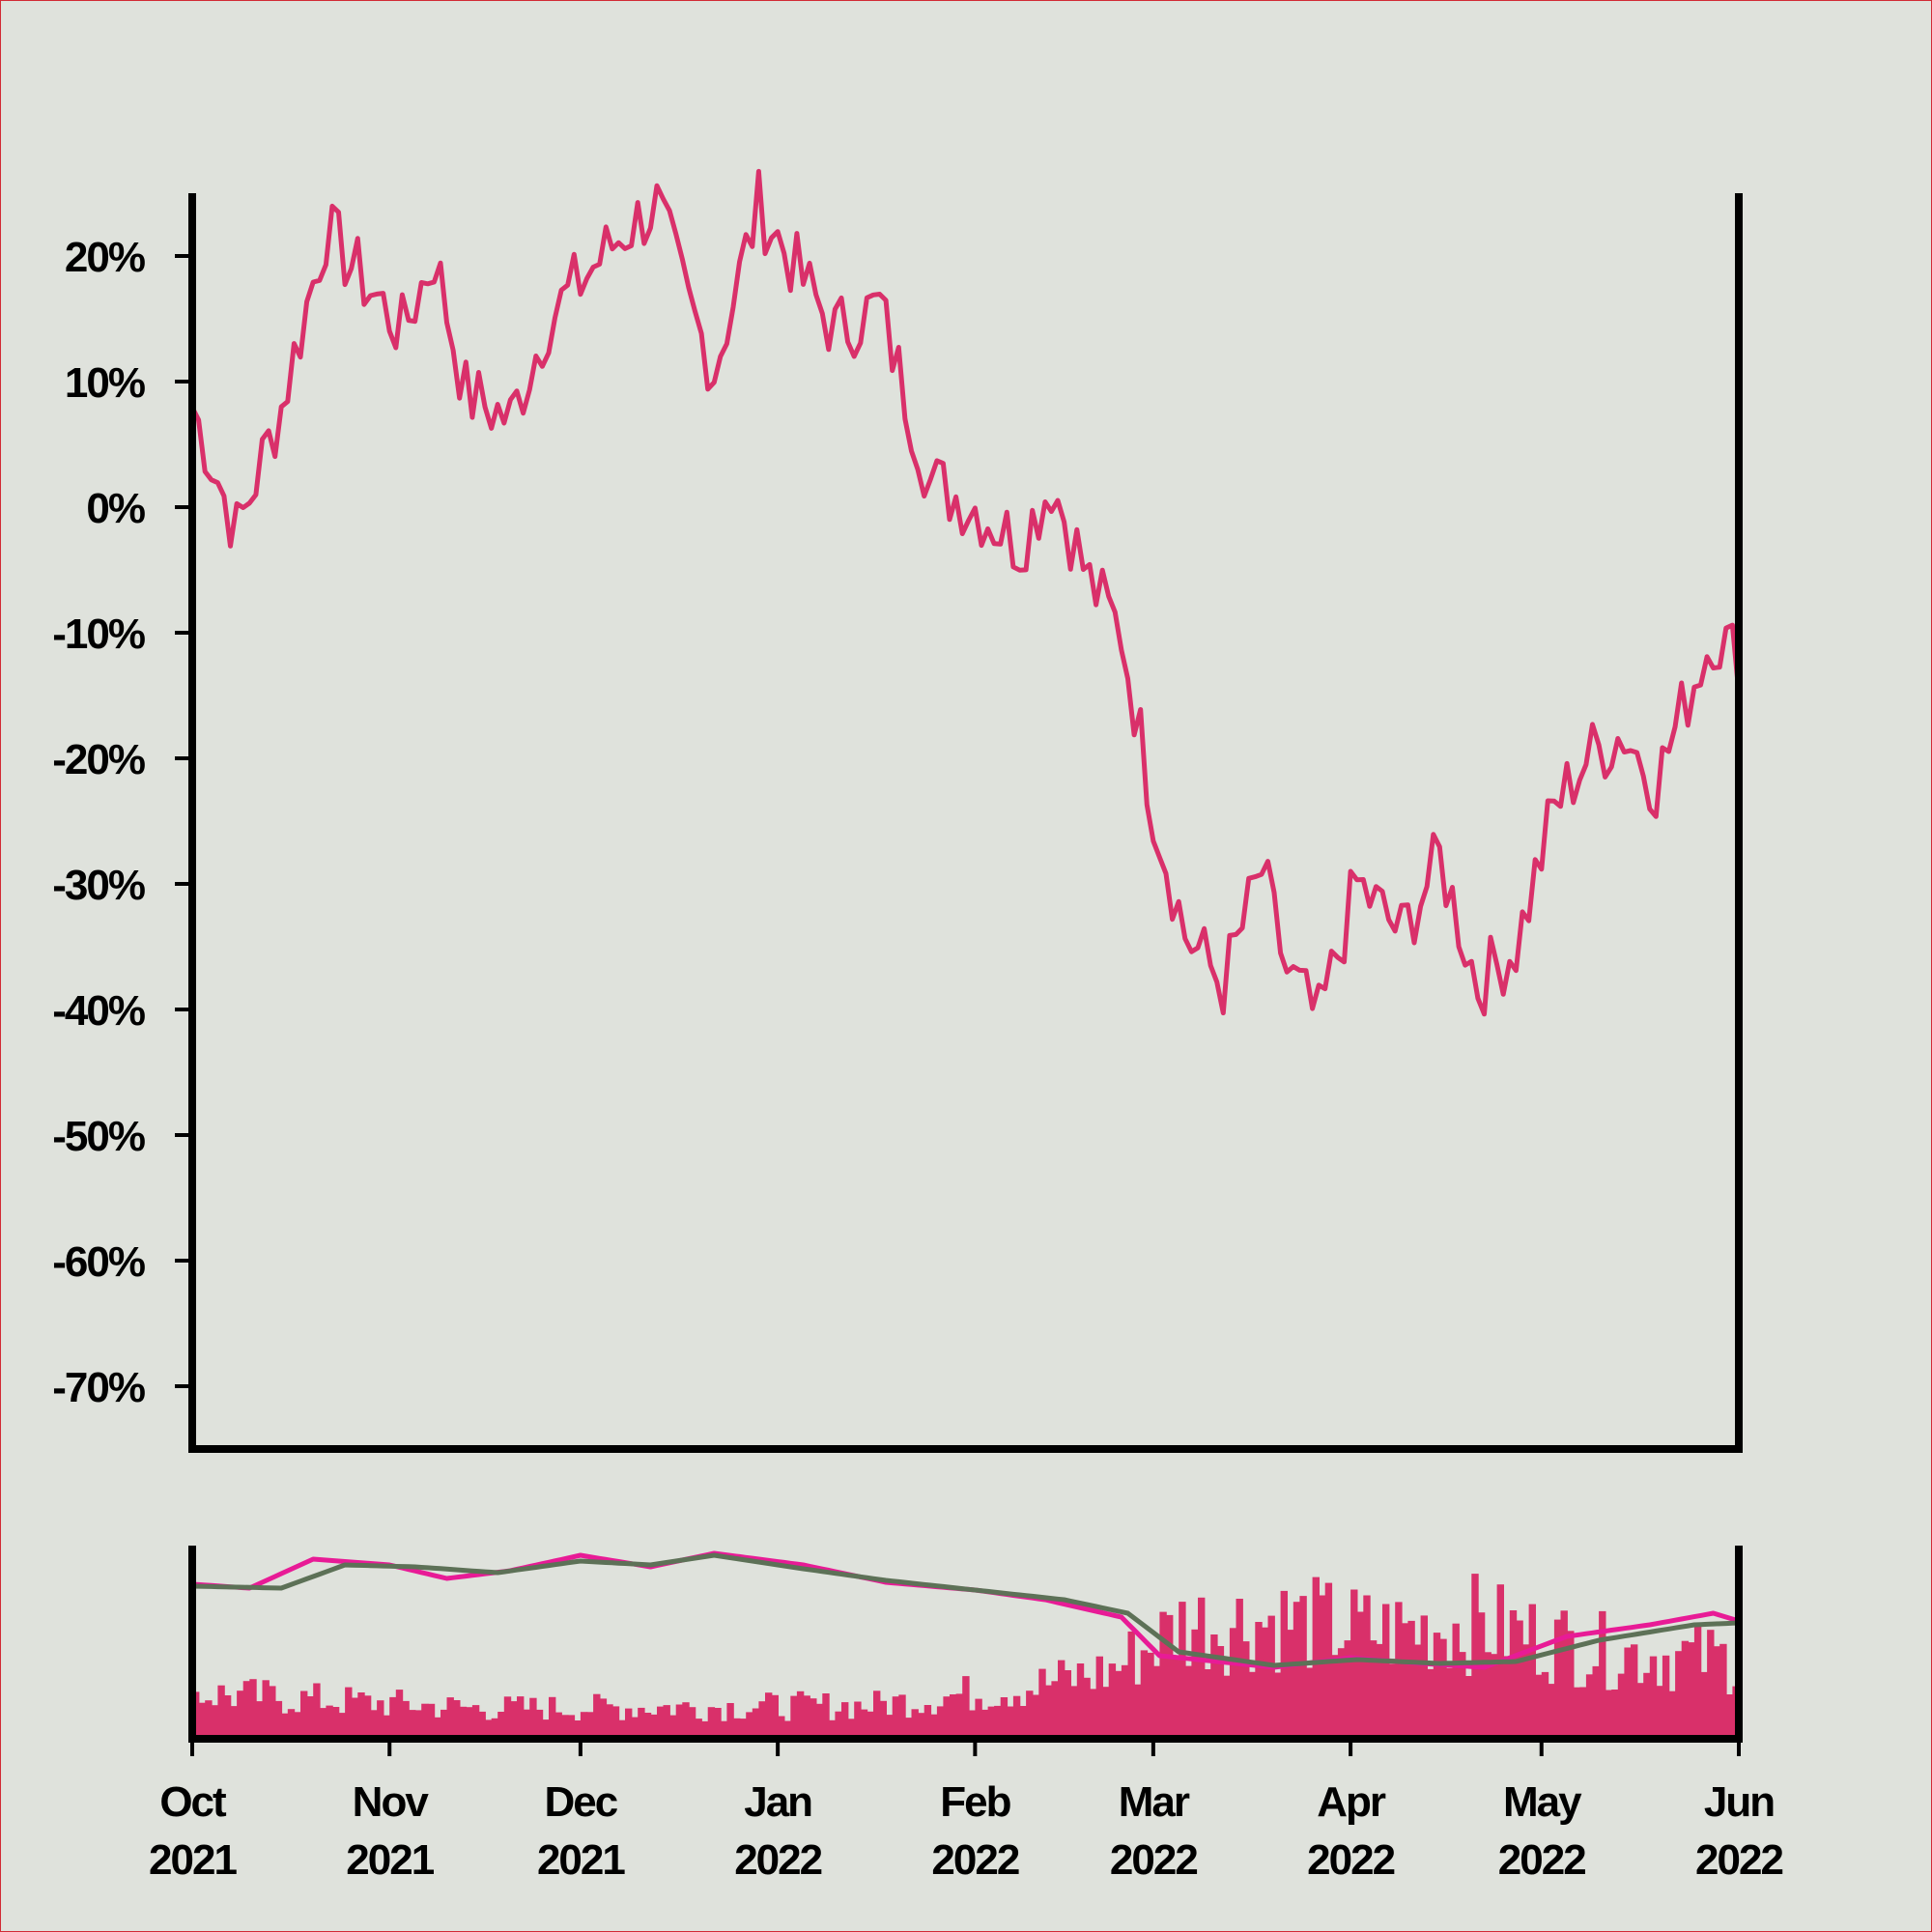  Describe the element at coordinates (98, 759) in the screenshot. I see `y-tick-label: -20%` at that location.